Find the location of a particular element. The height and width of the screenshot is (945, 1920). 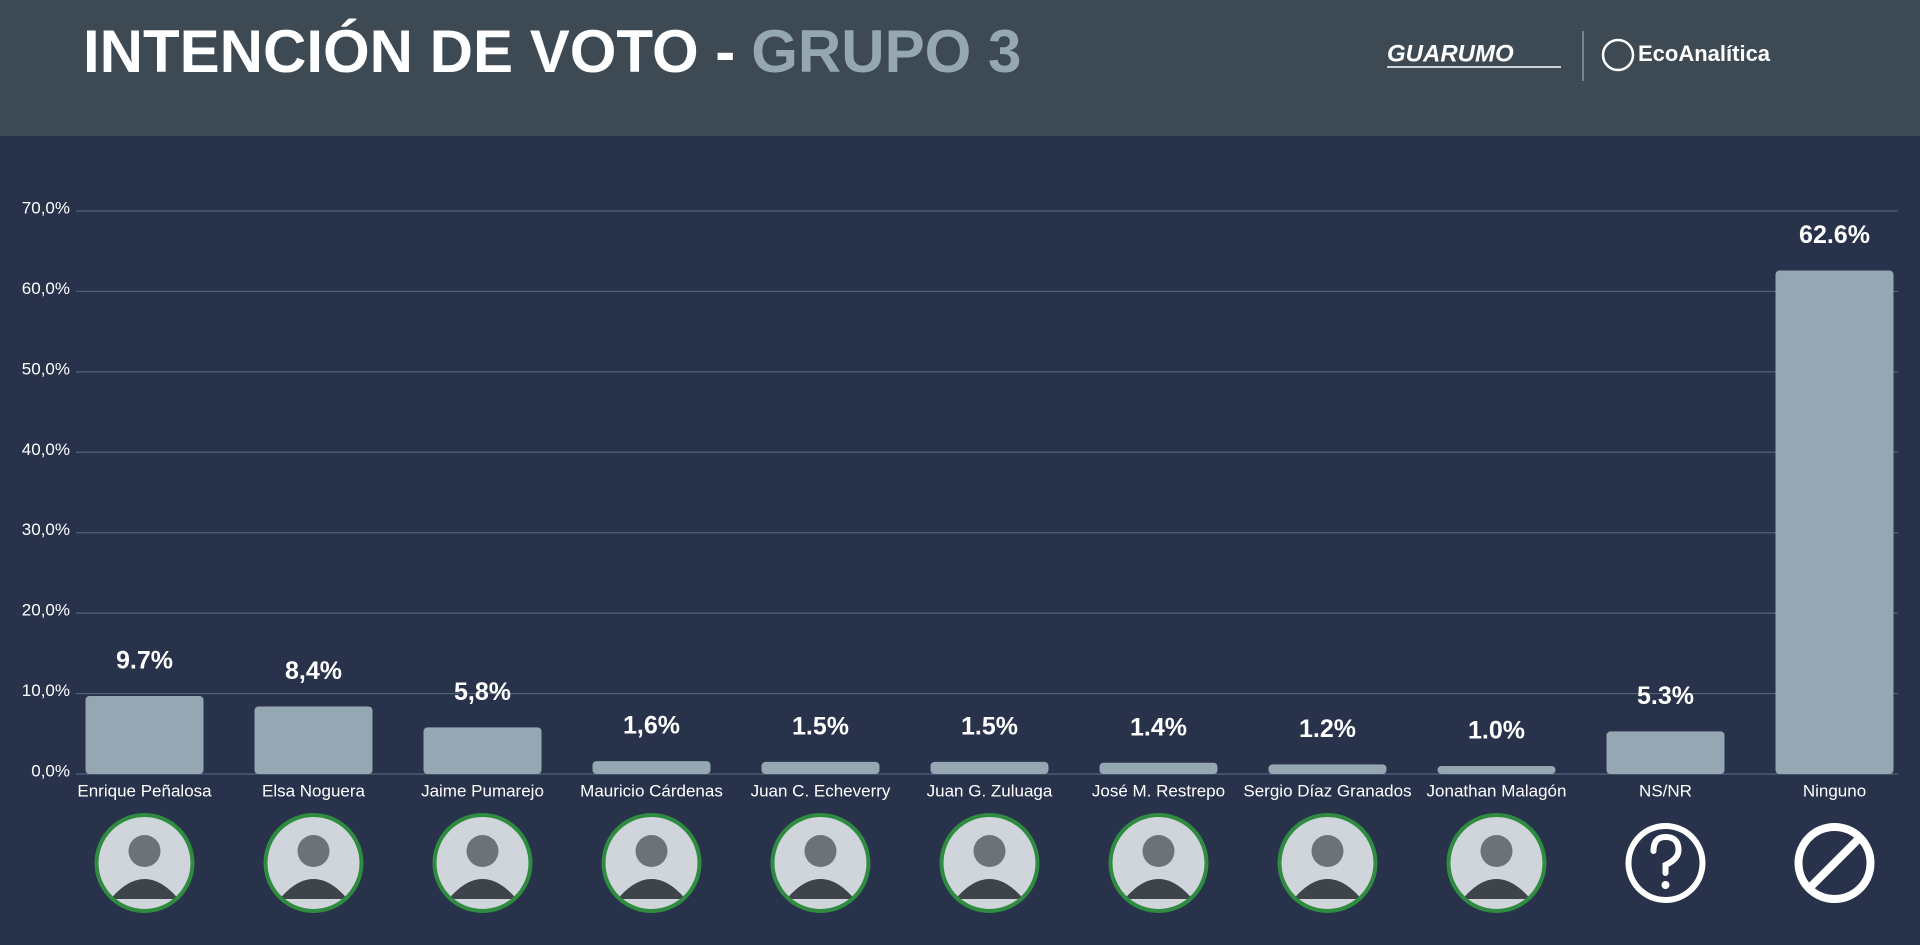

x-tick-label: José M. Restrepo is located at coordinates (1158, 790).